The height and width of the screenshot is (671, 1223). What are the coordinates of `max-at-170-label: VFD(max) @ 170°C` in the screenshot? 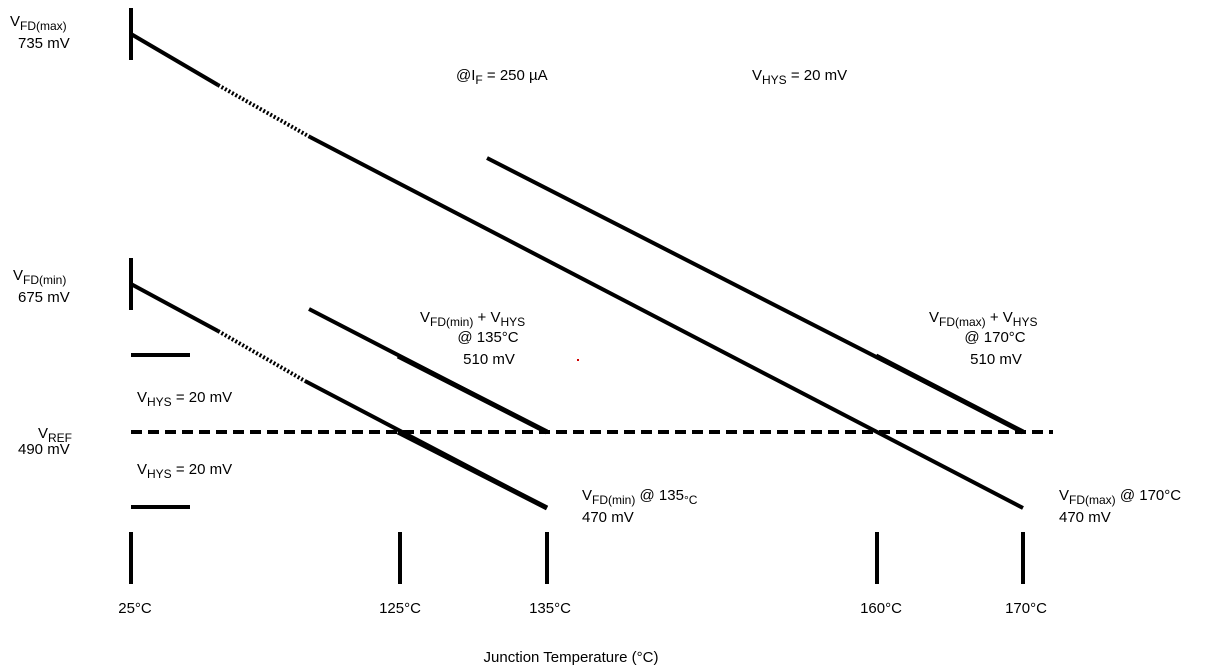 It's located at (1120, 497).